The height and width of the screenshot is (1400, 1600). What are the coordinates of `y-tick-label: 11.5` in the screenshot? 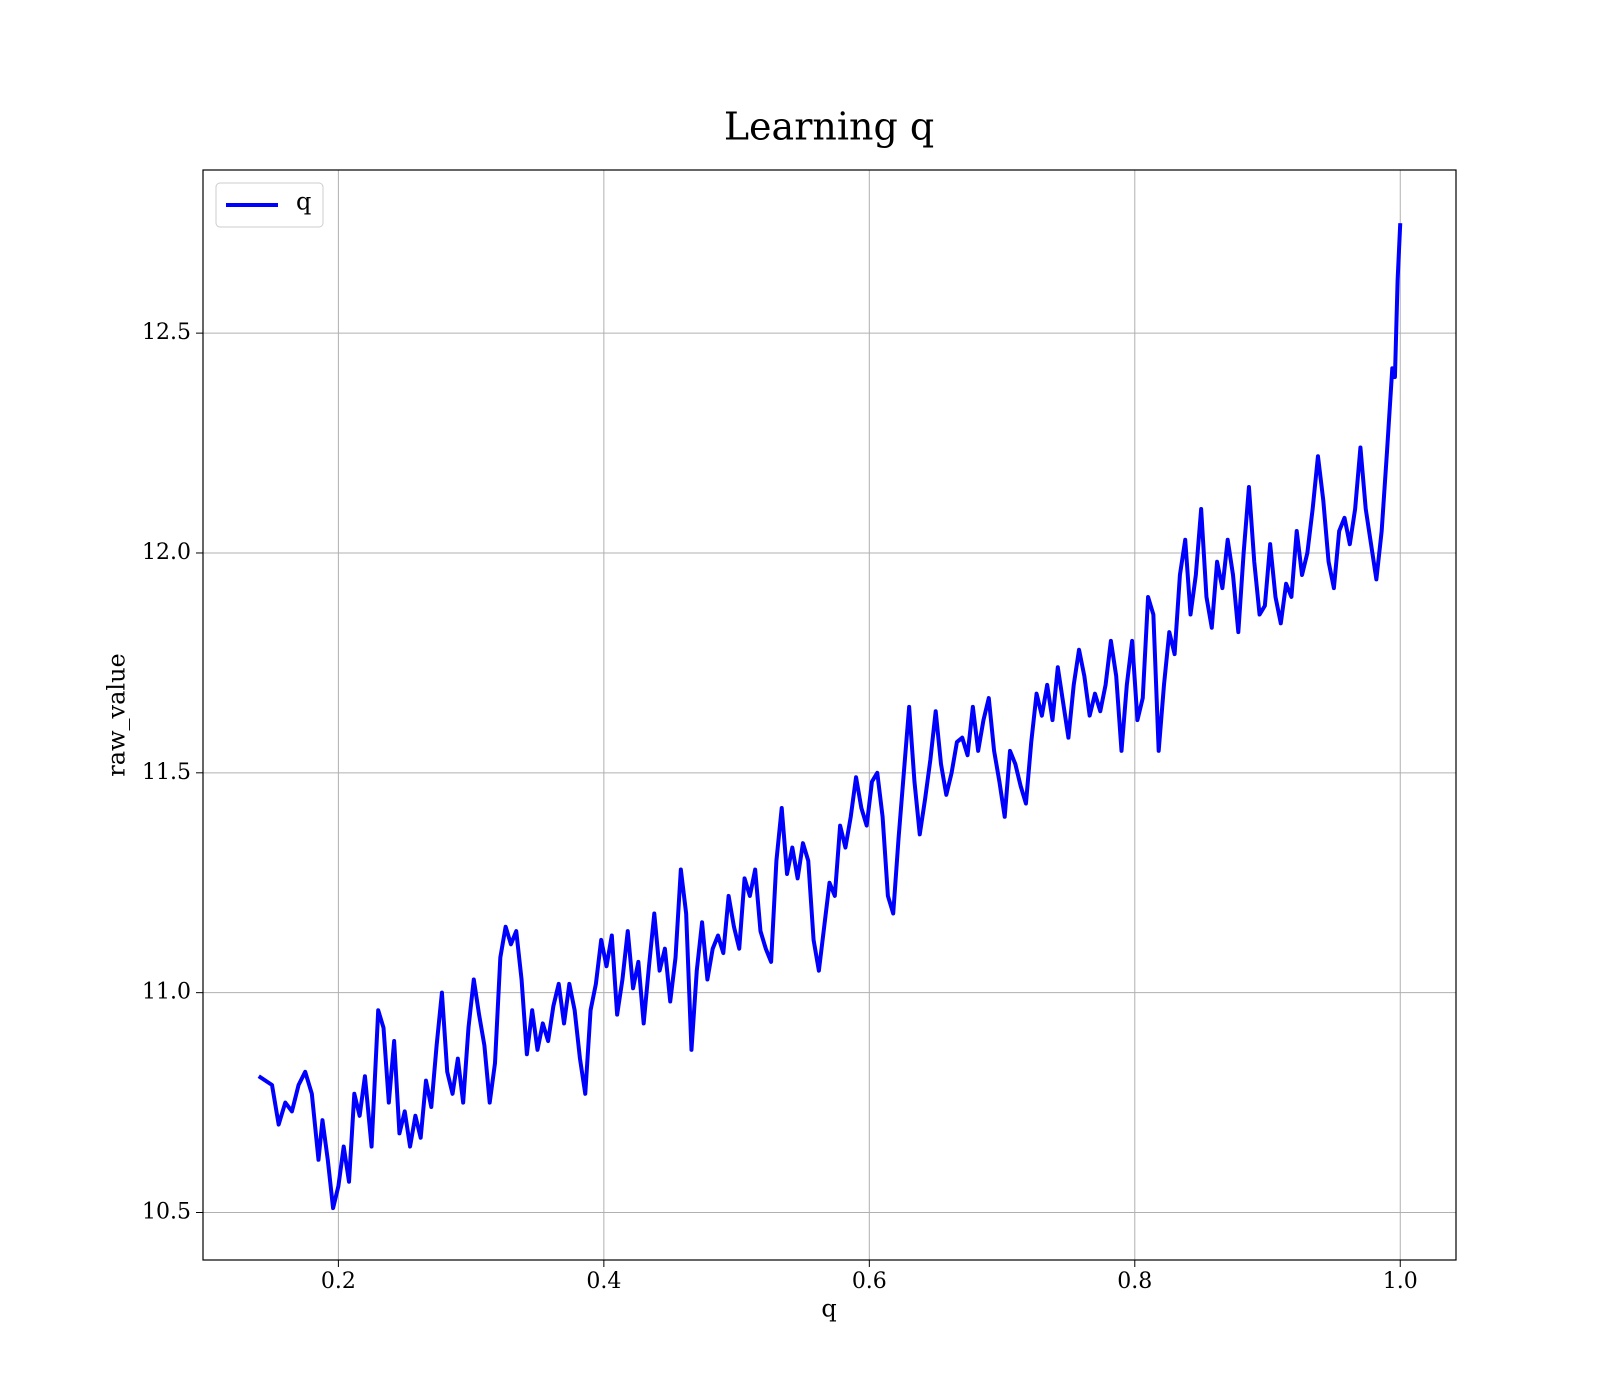 It's located at (166, 772).